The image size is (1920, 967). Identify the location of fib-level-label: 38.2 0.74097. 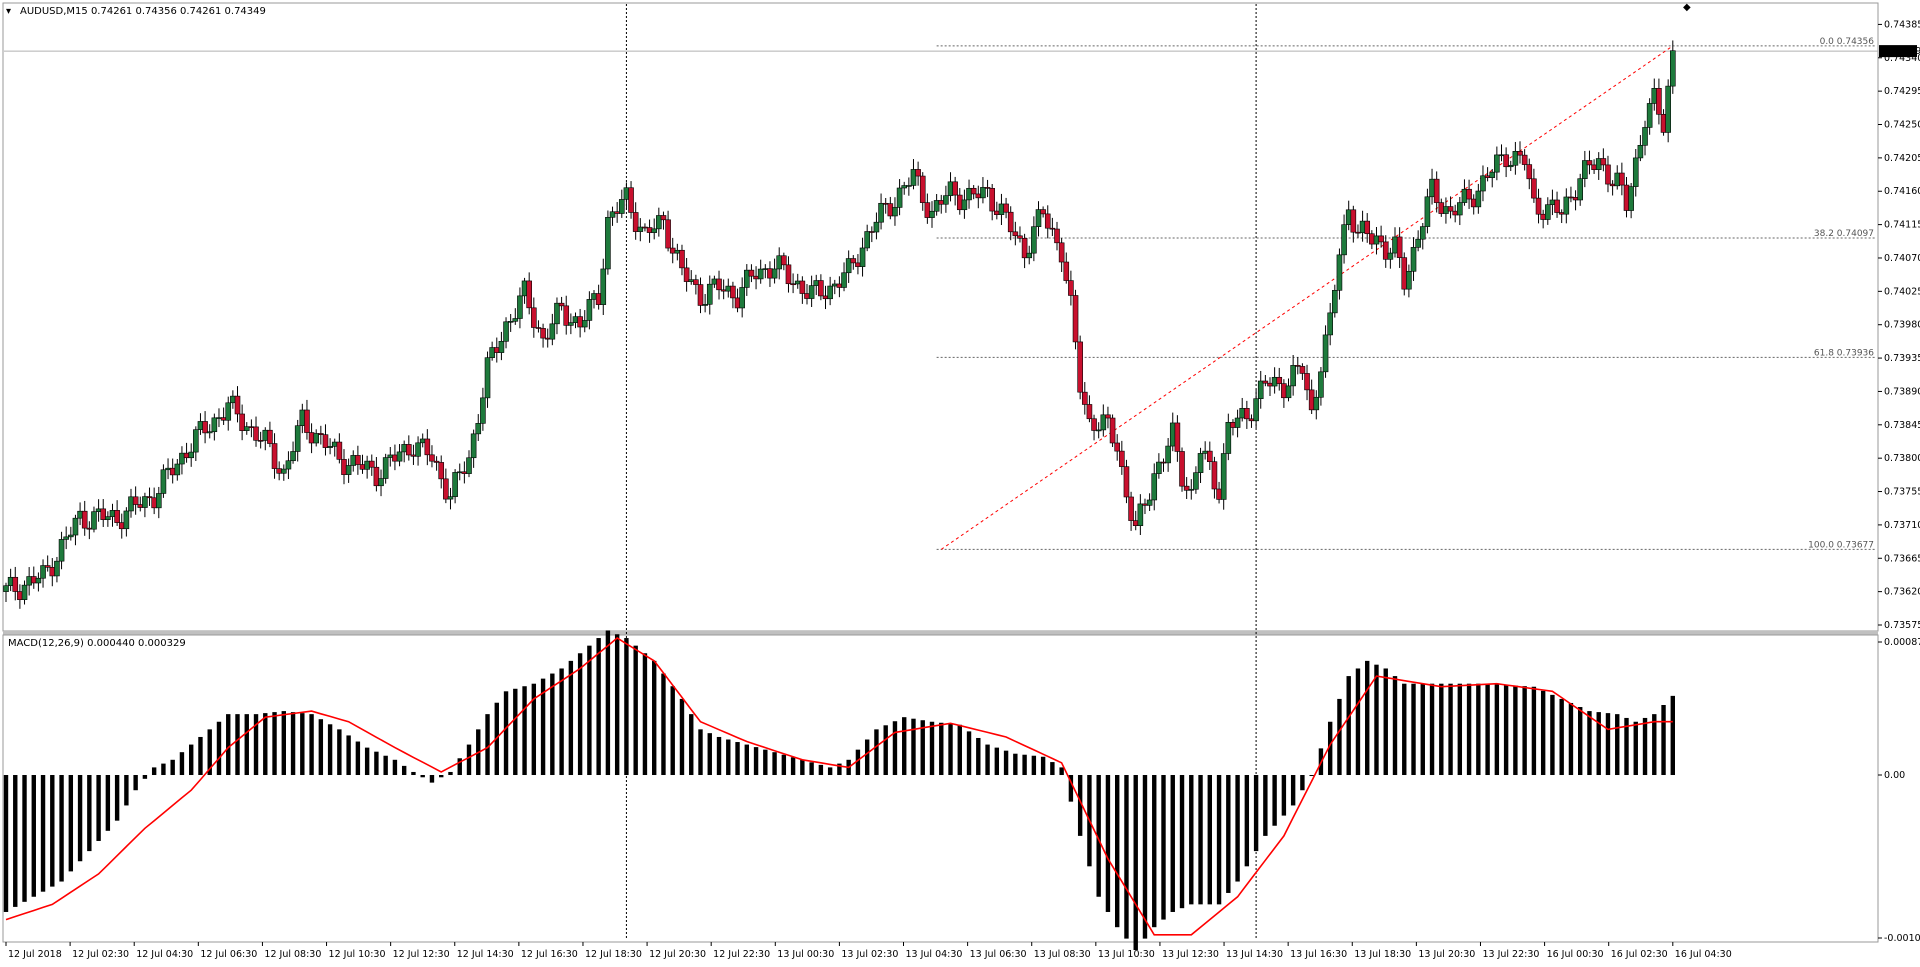
(1844, 234).